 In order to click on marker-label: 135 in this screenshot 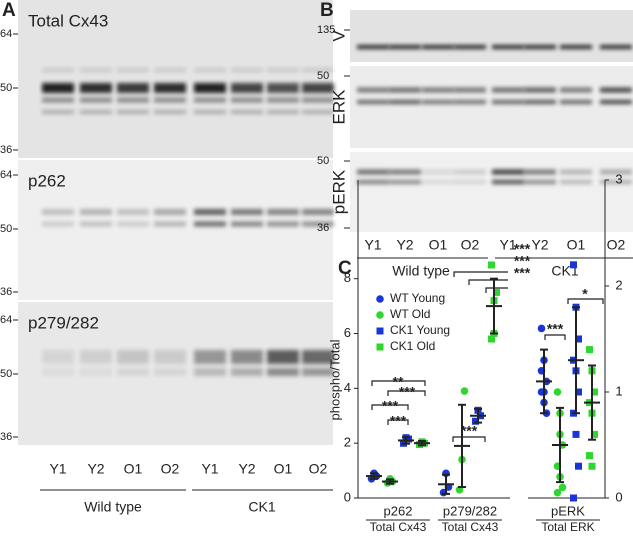, I will do `click(326, 30)`.